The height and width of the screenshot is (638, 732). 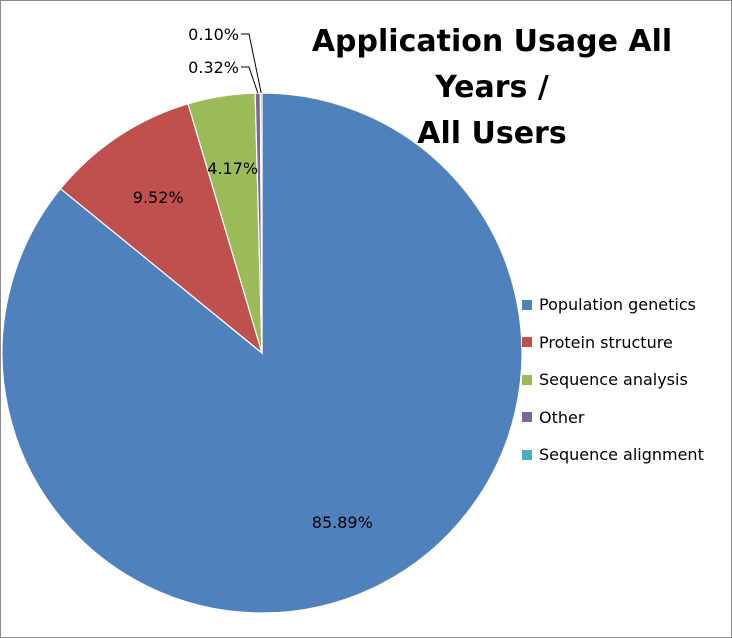 What do you see at coordinates (342, 522) in the screenshot?
I see `data-label-population-genetics: 85.89%` at bounding box center [342, 522].